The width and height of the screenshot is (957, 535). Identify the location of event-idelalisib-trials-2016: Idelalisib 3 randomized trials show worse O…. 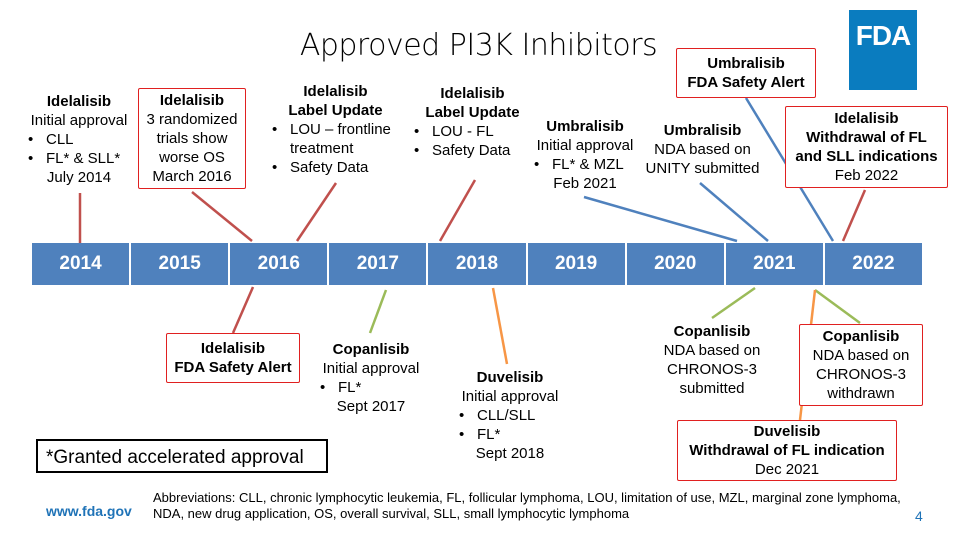
(192, 138).